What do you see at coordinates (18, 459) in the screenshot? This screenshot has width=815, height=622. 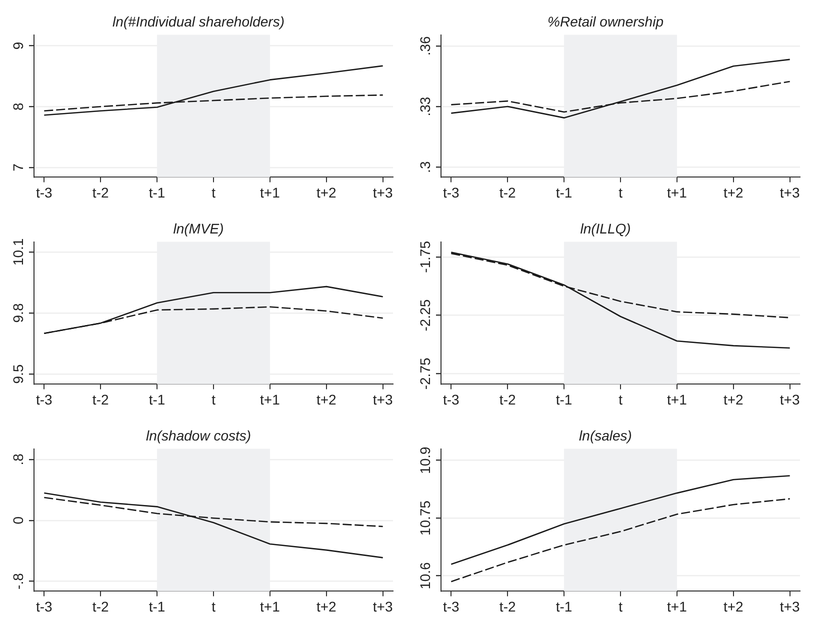 I see `y-tick-label: .8` at bounding box center [18, 459].